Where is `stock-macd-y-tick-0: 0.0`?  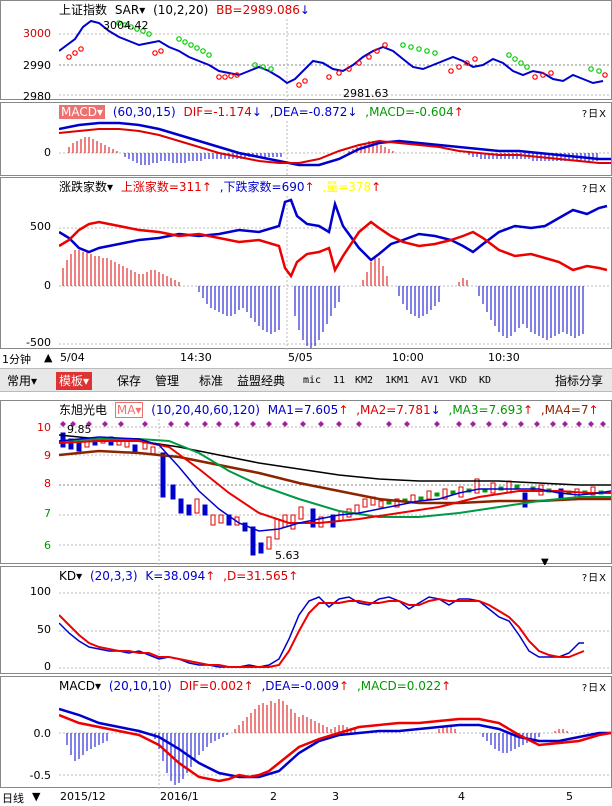 stock-macd-y-tick-0: 0.0 is located at coordinates (42, 733).